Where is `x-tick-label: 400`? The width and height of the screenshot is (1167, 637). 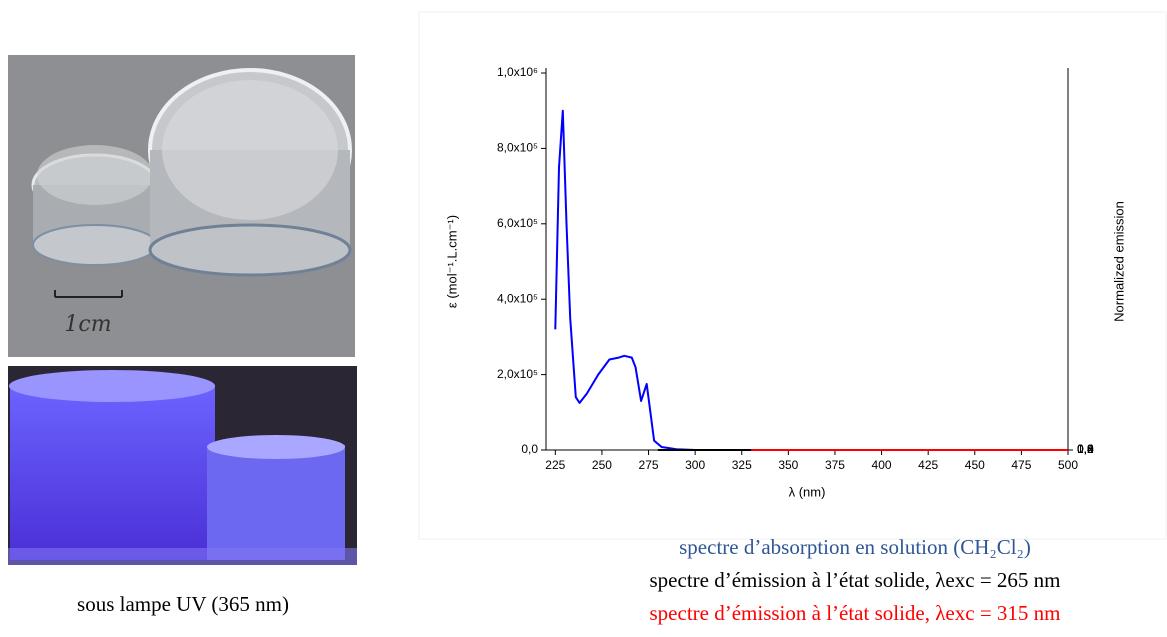 x-tick-label: 400 is located at coordinates (882, 465).